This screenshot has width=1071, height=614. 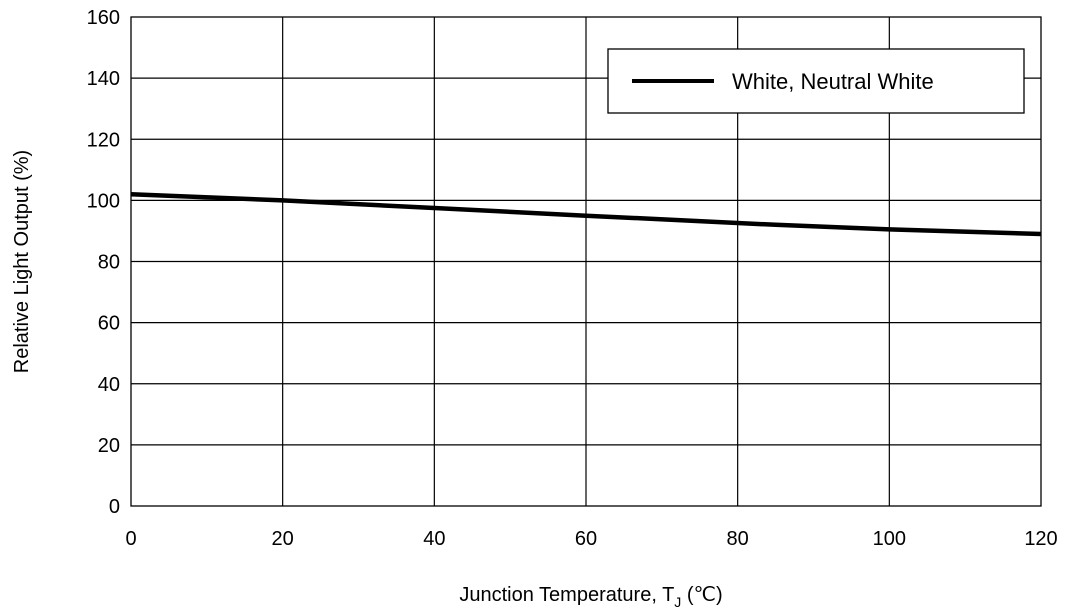 I want to click on legend: White, Neutral White, so click(x=816, y=81).